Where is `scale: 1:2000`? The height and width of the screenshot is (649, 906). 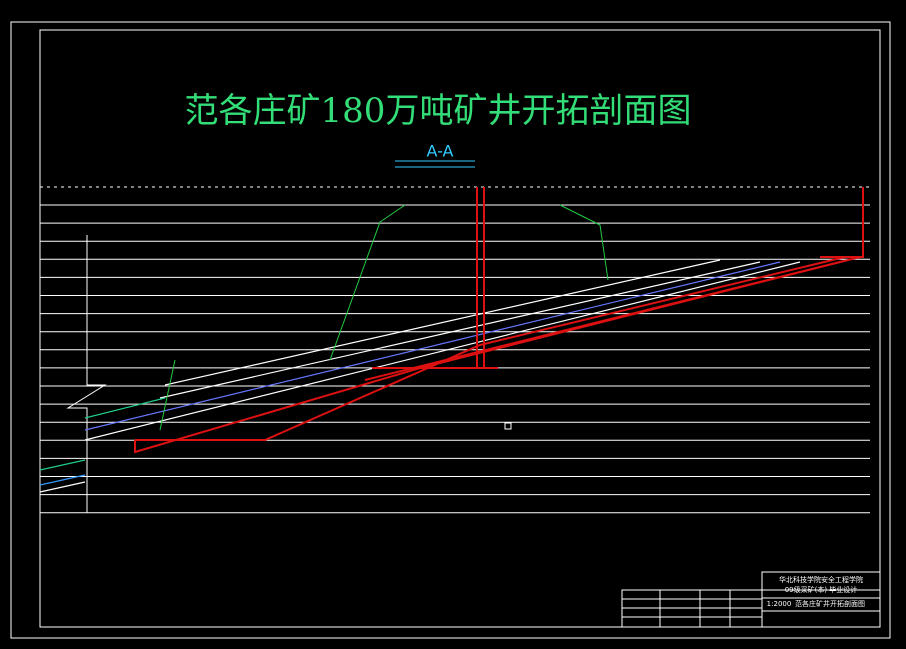
scale: 1:2000 is located at coordinates (779, 604).